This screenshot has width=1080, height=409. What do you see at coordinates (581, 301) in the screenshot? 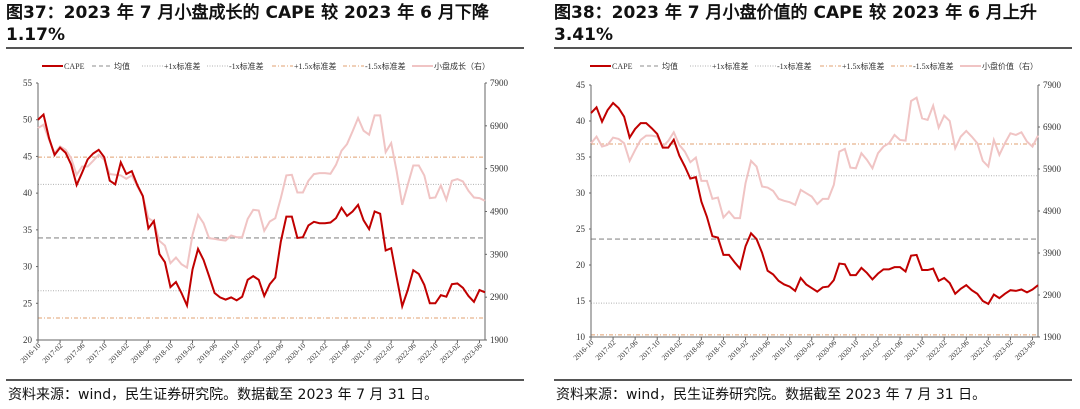
I see `y-tick-label: 15` at bounding box center [581, 301].